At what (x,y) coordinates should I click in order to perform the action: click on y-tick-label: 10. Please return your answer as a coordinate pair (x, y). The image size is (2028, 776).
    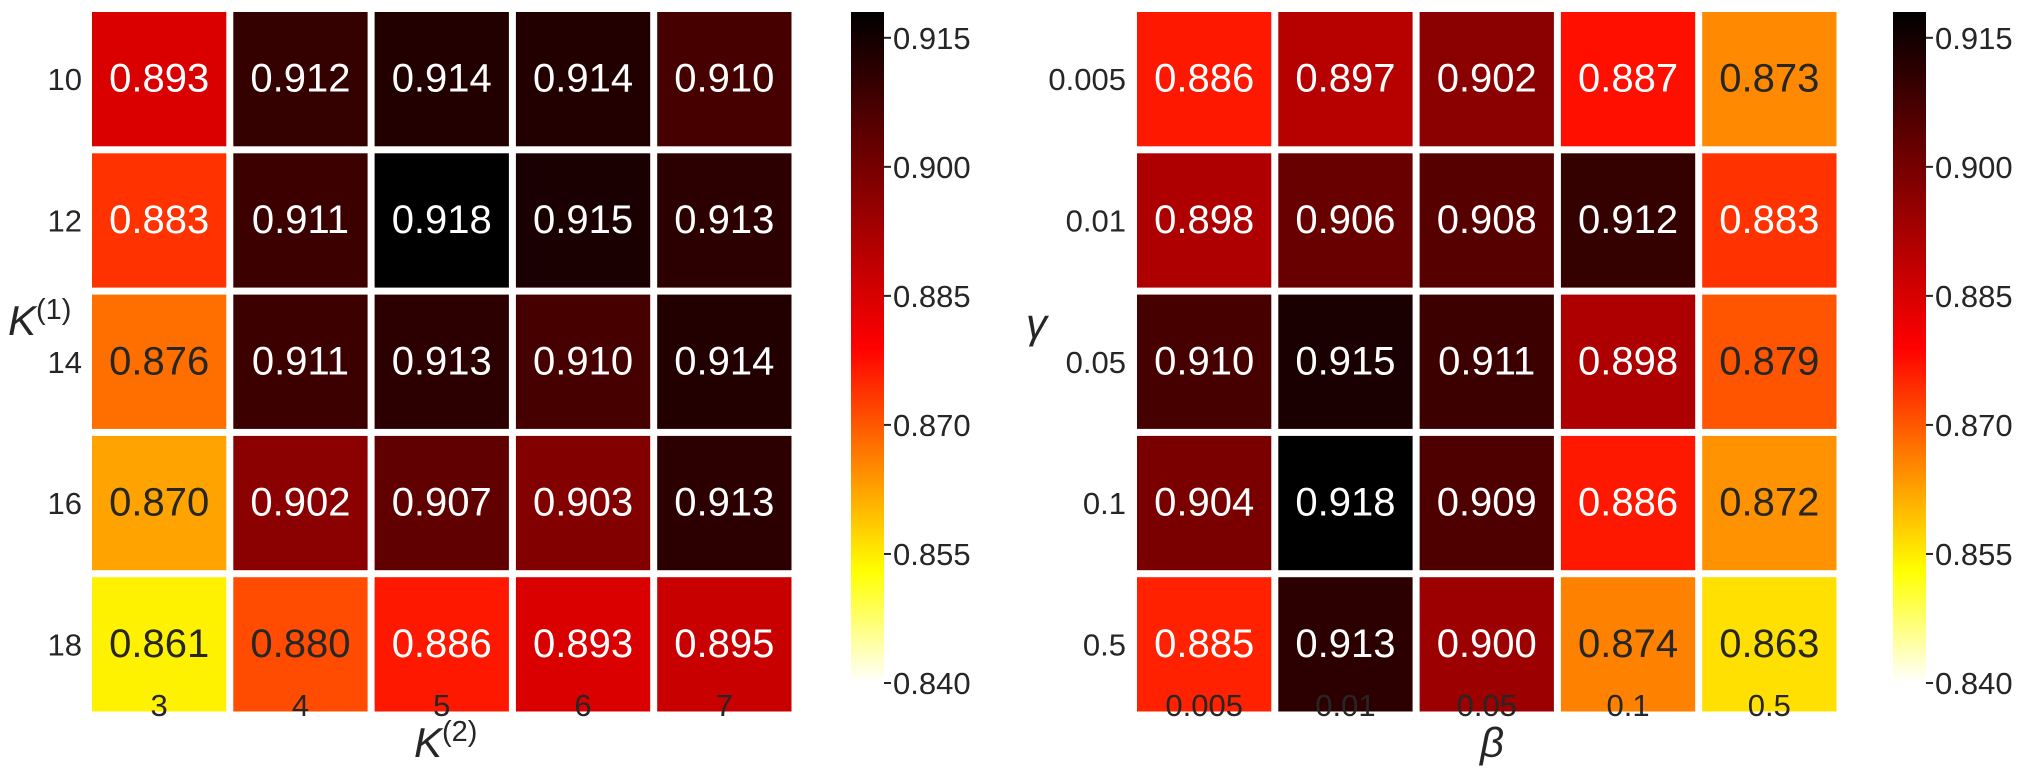
    Looking at the image, I should click on (65, 79).